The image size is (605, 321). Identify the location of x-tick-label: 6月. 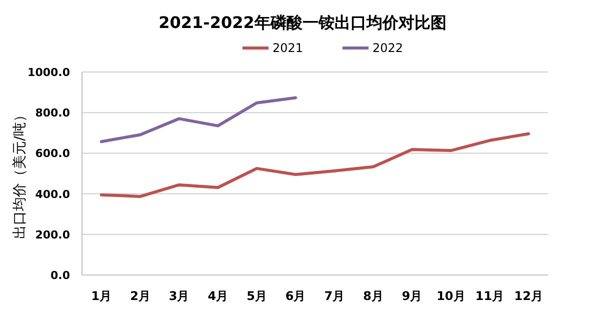
(295, 296).